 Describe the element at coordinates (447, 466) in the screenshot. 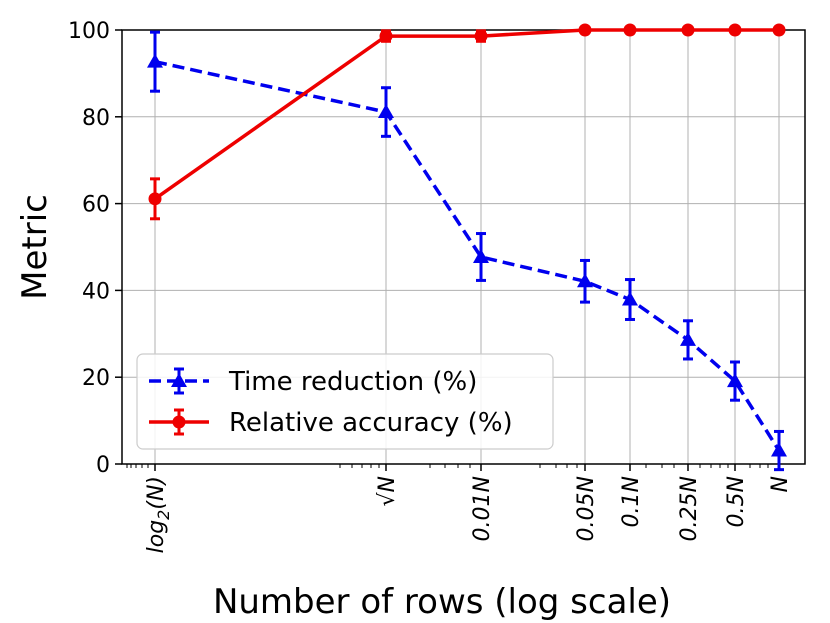

I see `minor-ticks` at that location.